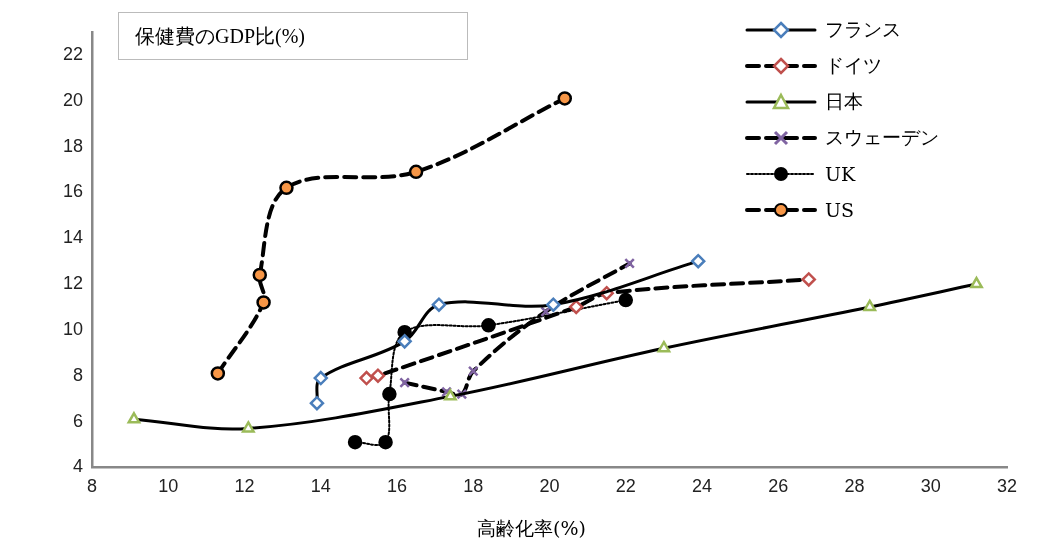  What do you see at coordinates (882, 137) in the screenshot?
I see `legend-label: スウェーデン` at bounding box center [882, 137].